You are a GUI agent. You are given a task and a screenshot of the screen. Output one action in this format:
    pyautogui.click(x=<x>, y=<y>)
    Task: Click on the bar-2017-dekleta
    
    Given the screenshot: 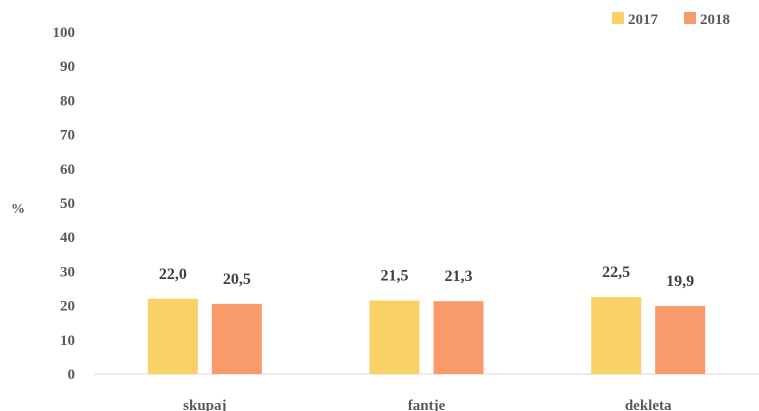 What is the action you would take?
    pyautogui.click(x=616, y=335)
    